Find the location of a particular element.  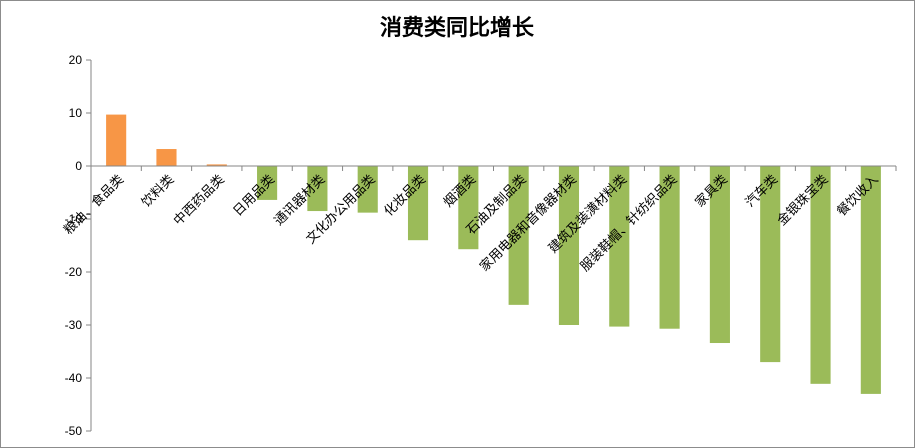

category-label: 饮料类 is located at coordinates (158, 191).